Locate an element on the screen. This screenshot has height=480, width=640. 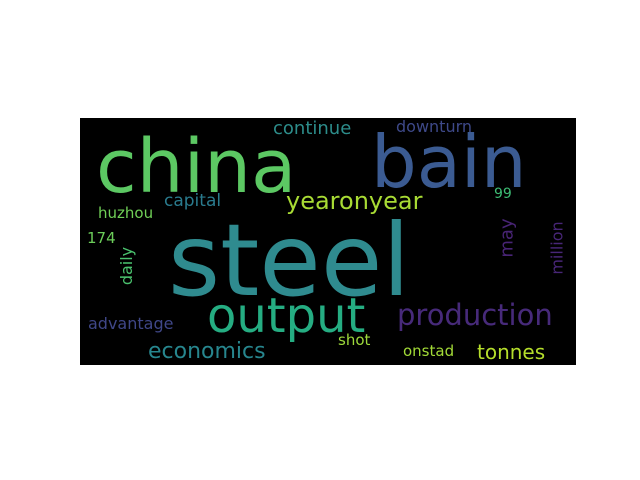
word-continue: continue is located at coordinates (312, 128).